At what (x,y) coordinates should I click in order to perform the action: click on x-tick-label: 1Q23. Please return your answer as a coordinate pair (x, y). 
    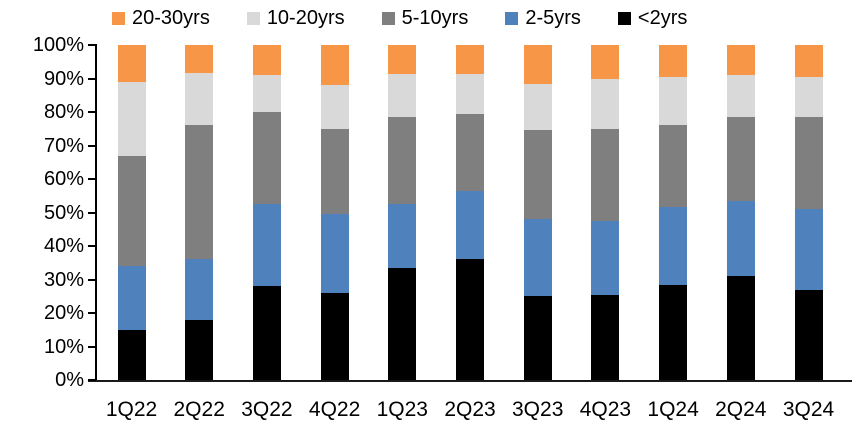
    Looking at the image, I should click on (402, 409).